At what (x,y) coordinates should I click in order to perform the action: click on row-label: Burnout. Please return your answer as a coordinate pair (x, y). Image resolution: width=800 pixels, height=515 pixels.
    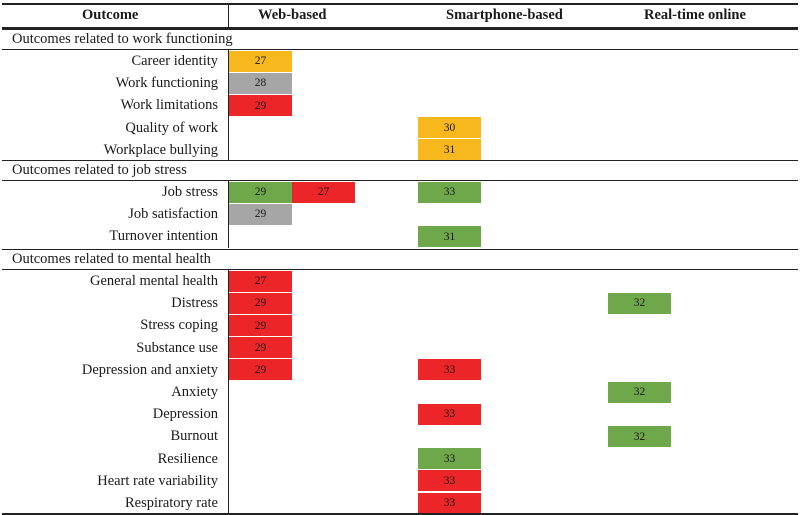
    Looking at the image, I should click on (194, 436).